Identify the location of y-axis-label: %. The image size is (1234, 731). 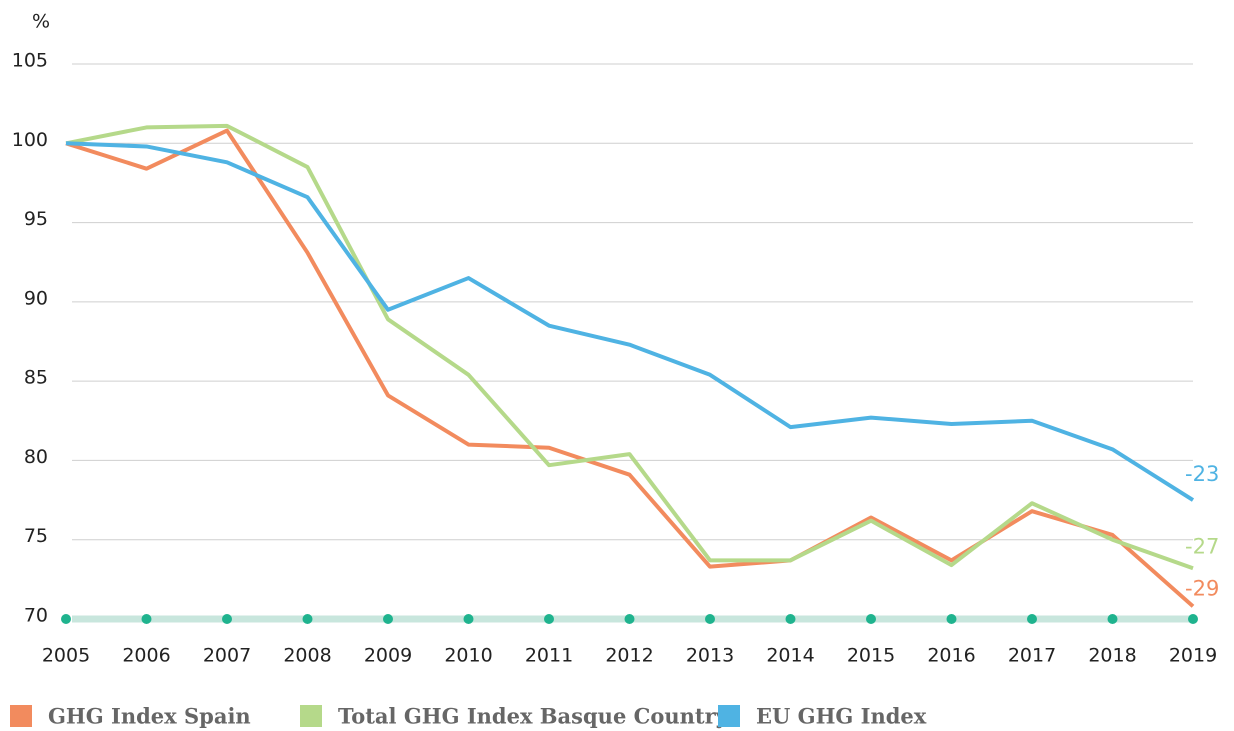
(41, 22).